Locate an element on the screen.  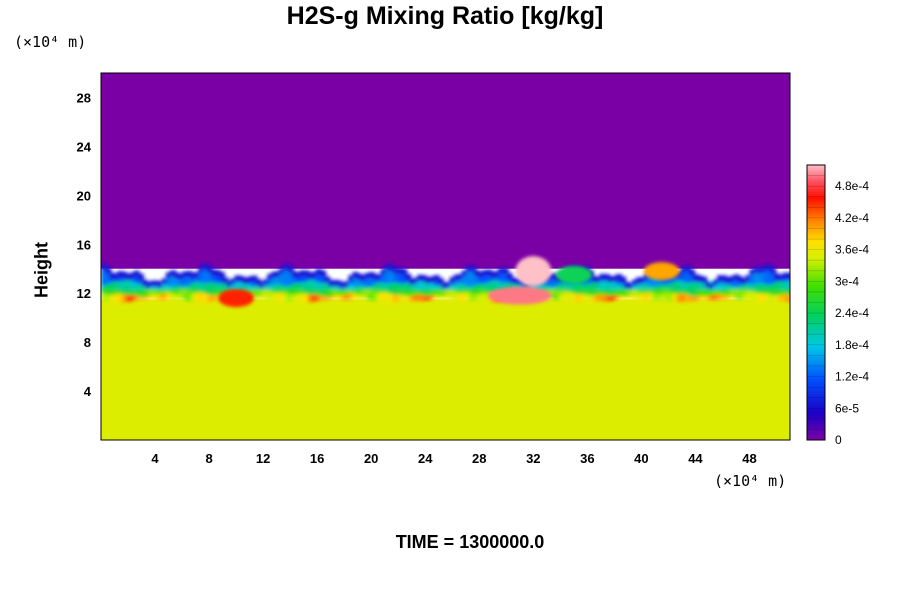
x-tick-label: 36 is located at coordinates (587, 458).